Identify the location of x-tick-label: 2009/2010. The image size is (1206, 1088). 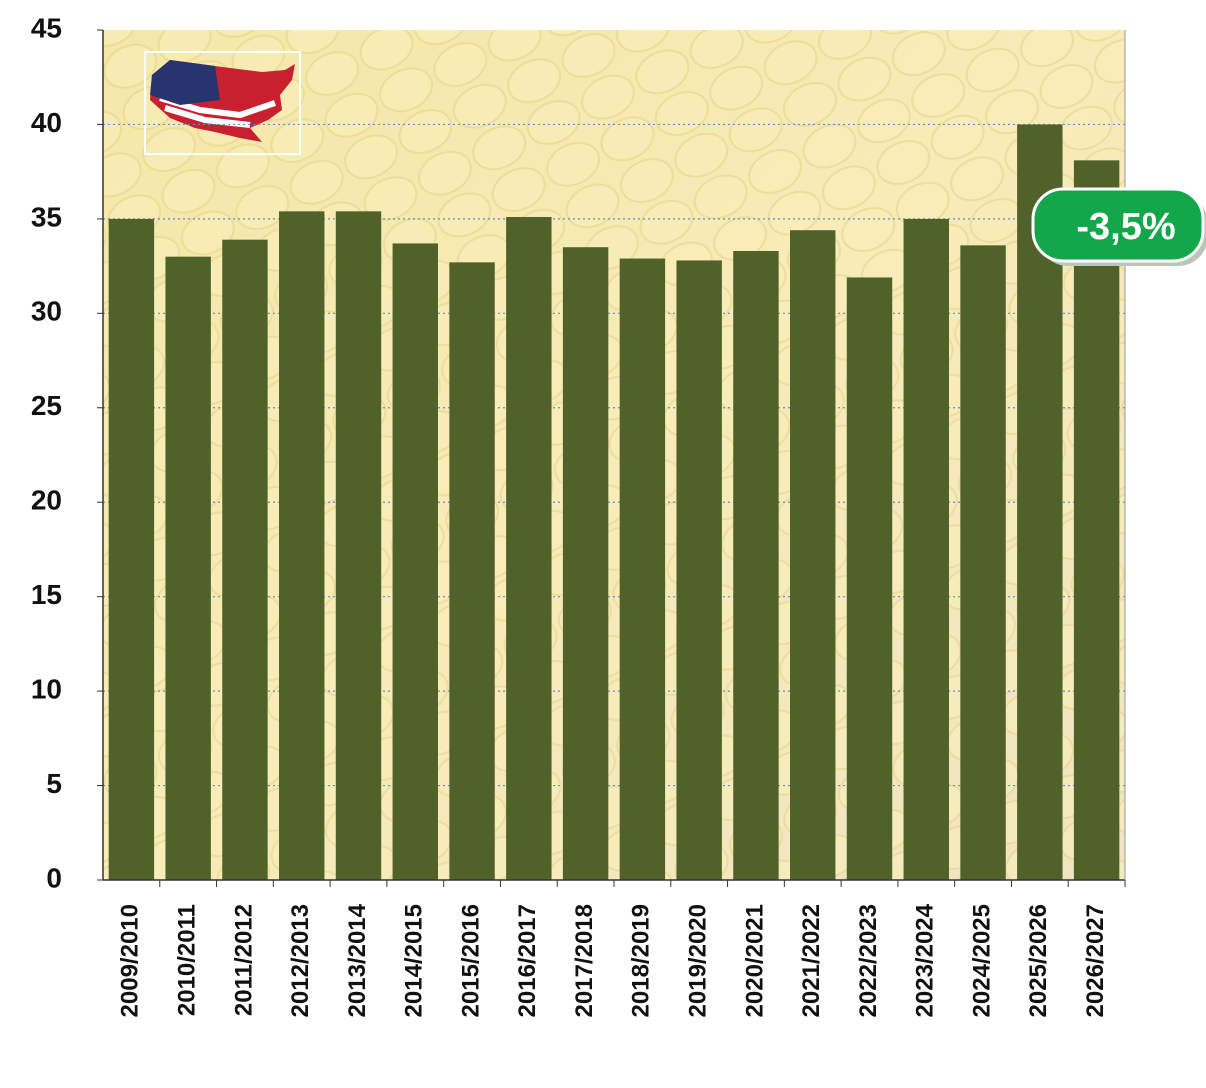
(130, 960).